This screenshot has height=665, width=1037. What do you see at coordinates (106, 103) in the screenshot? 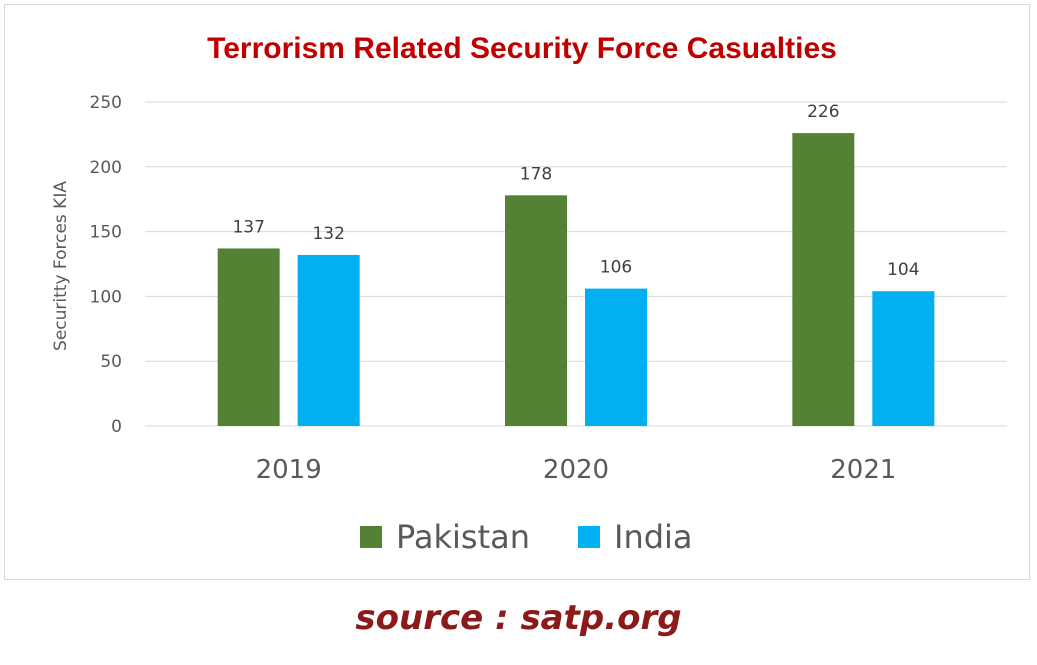
I see `y-tick-label: 250` at bounding box center [106, 103].